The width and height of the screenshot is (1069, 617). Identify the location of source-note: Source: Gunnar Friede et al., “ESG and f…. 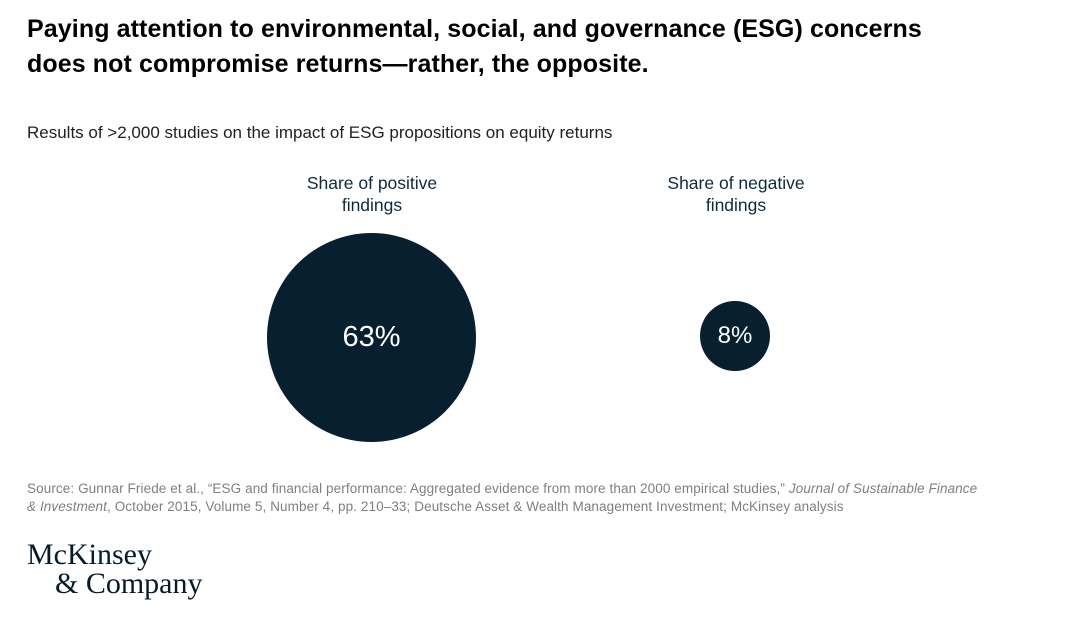
(502, 498).